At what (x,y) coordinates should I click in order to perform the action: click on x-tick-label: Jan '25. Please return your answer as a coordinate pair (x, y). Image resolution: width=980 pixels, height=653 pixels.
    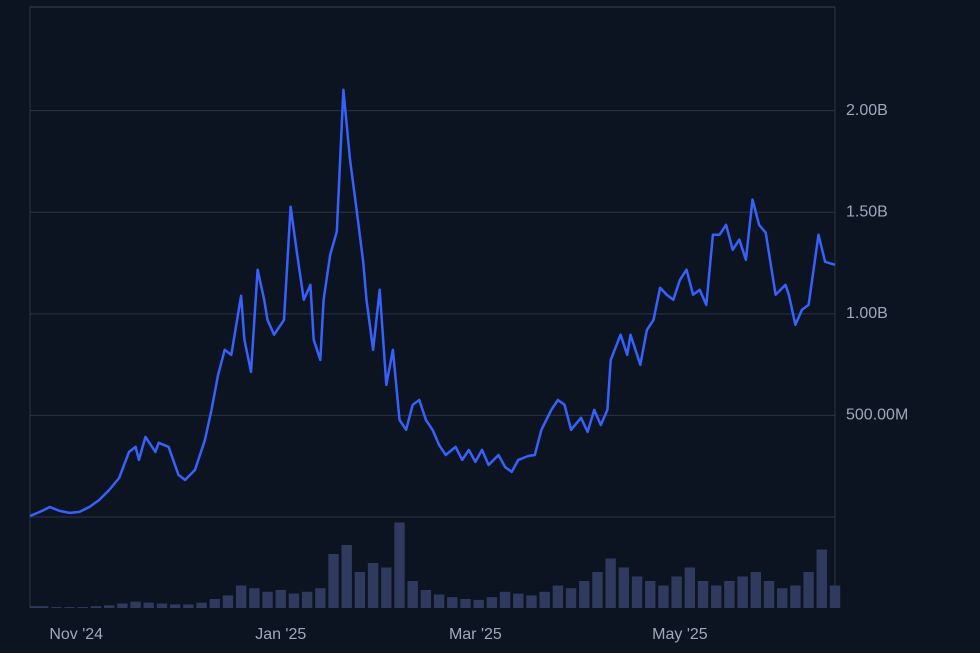
    Looking at the image, I should click on (280, 634).